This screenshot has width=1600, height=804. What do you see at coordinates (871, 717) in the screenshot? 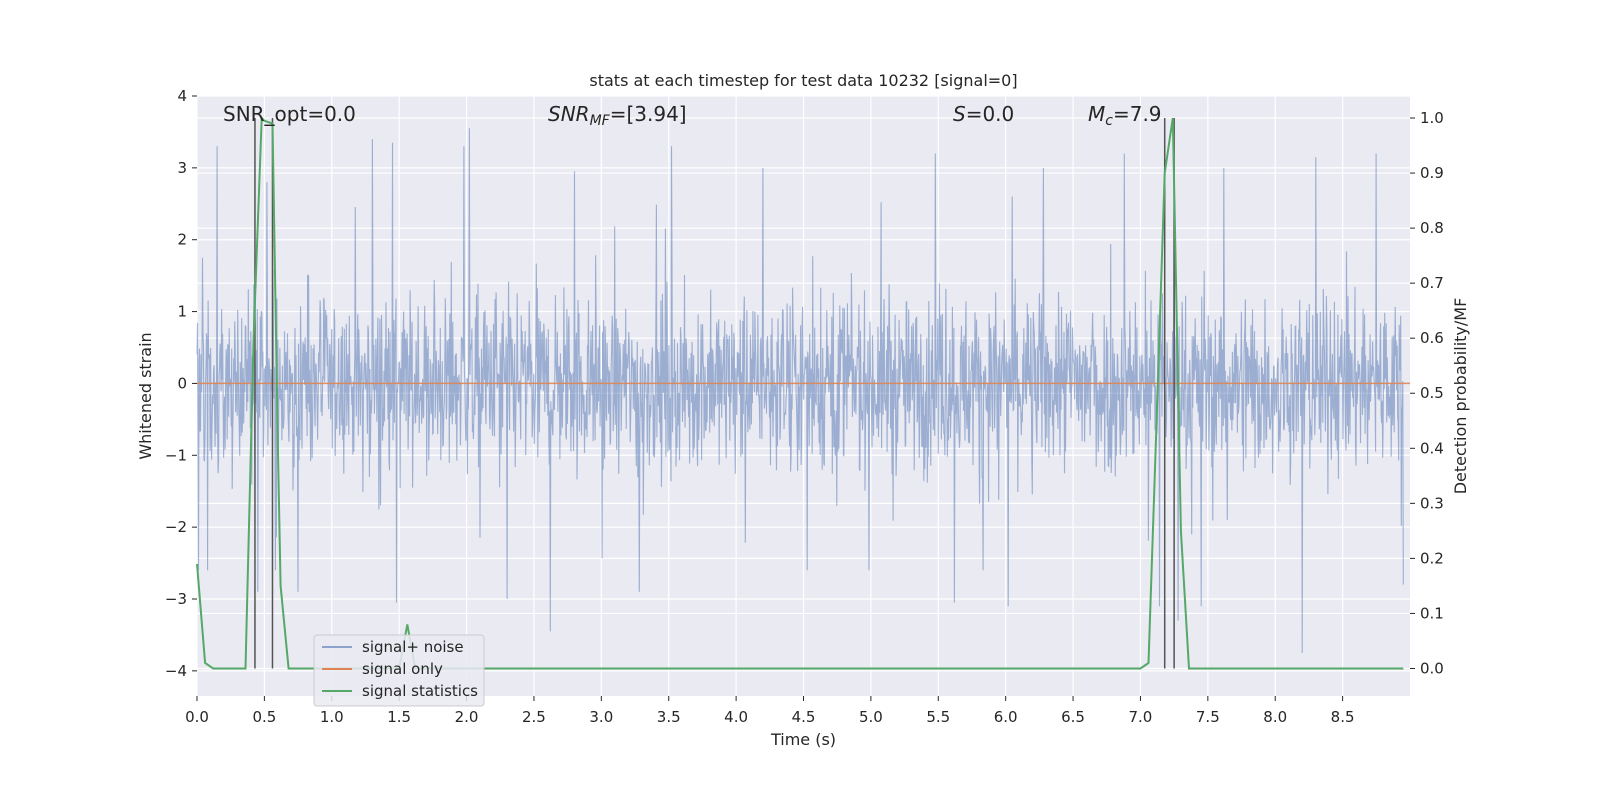
I see `x-tick-label: 5.0` at bounding box center [871, 717].